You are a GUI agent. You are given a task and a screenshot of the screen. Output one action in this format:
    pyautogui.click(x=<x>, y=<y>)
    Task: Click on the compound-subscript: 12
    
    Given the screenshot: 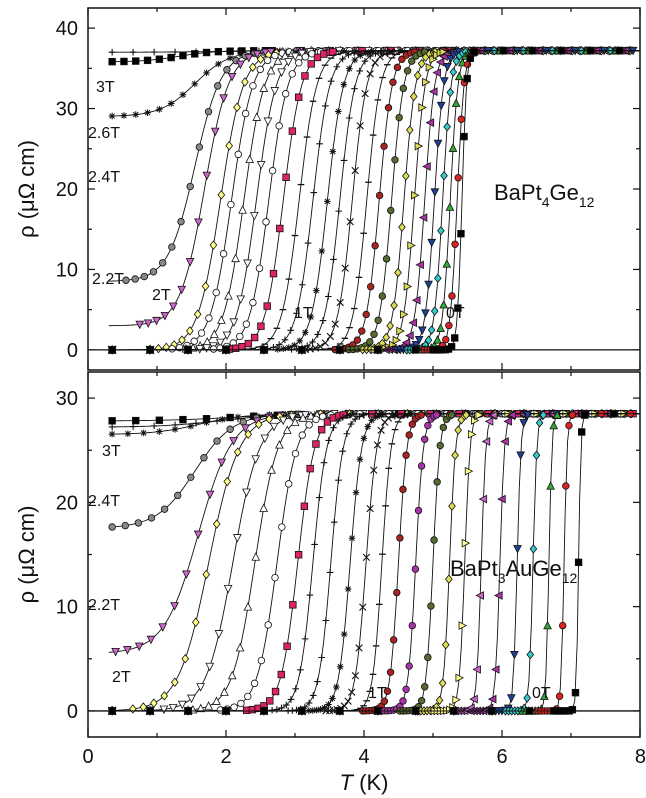 What is the action you would take?
    pyautogui.click(x=570, y=578)
    